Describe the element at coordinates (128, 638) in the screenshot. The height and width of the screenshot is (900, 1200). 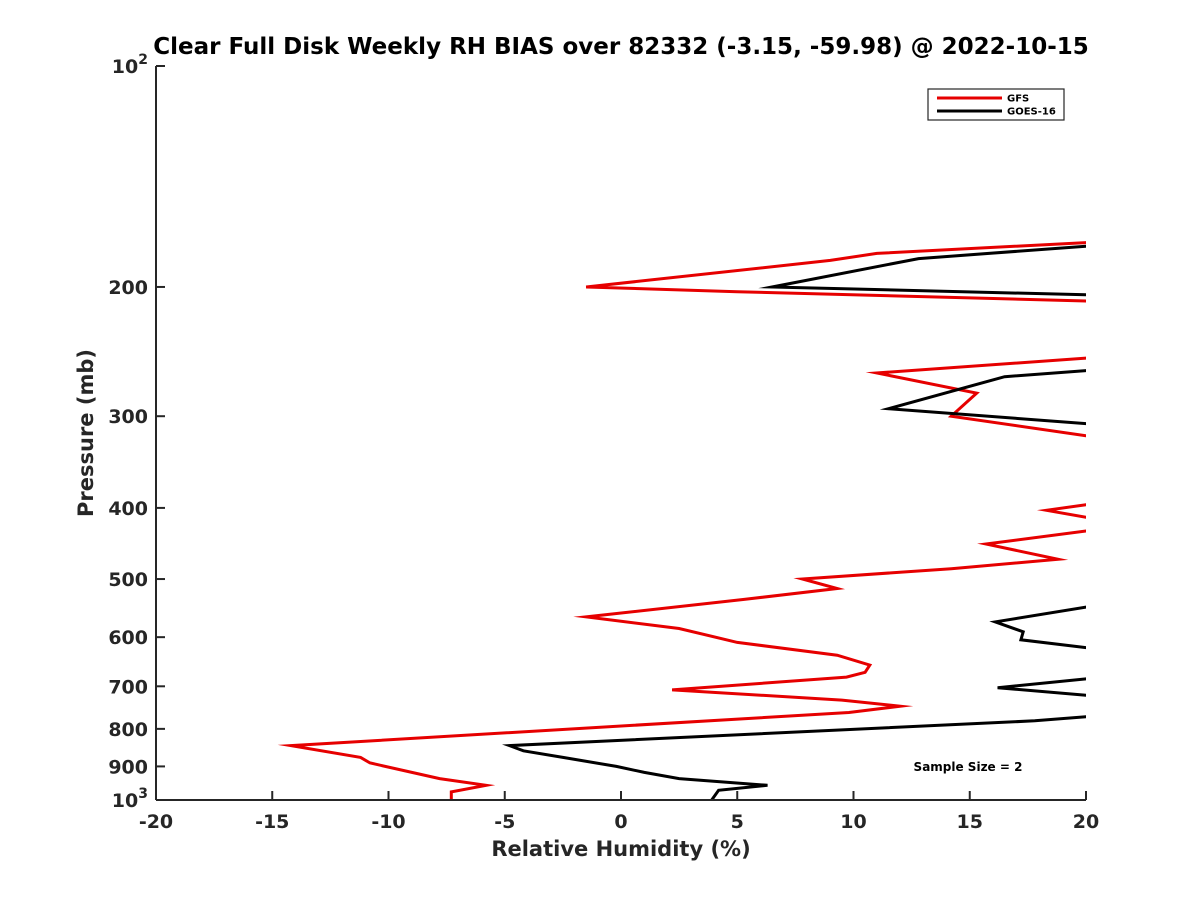
I see `y-tick-label: 600` at that location.